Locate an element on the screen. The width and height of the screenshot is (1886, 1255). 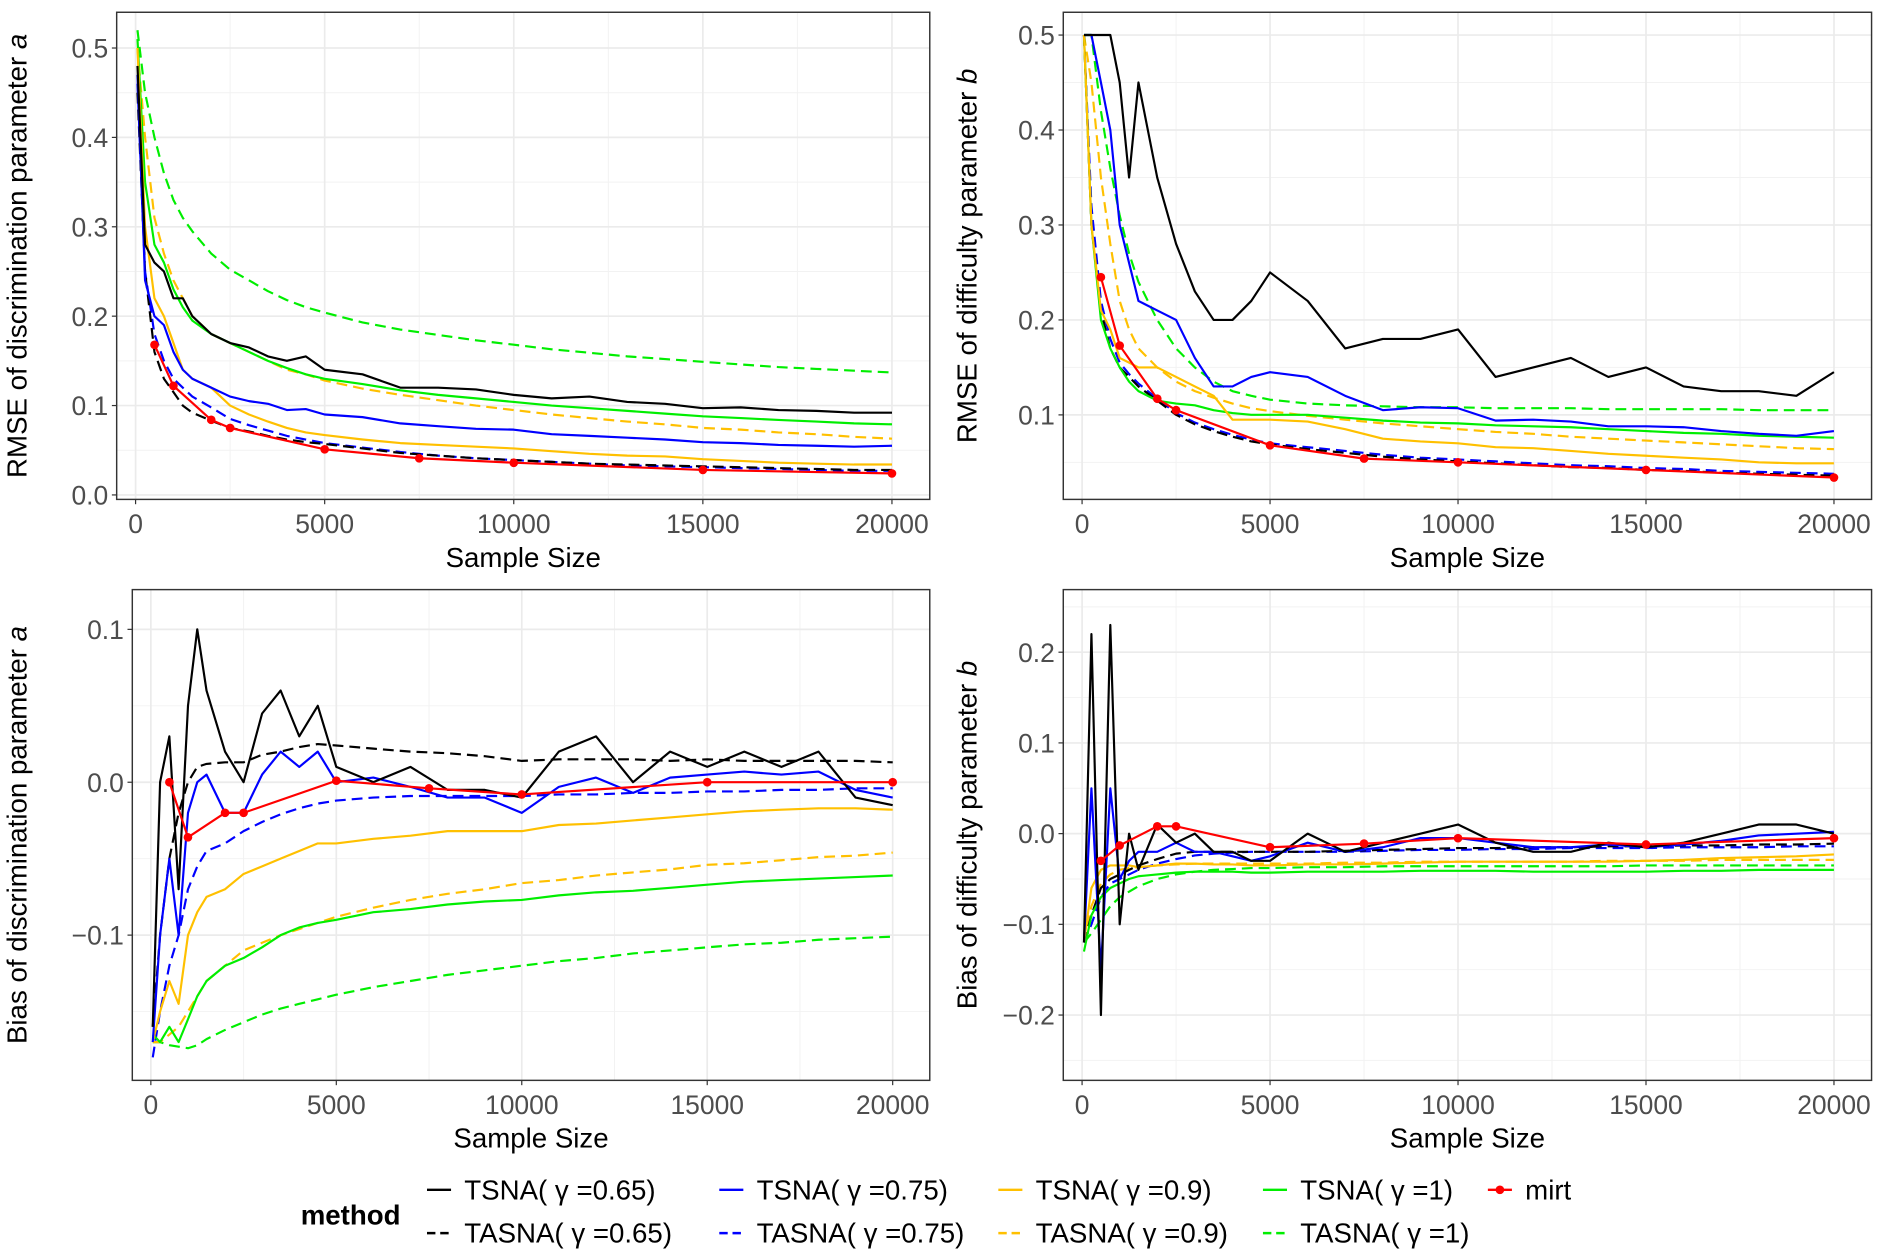
y-axis-title-text: Bias of difficulty parameter is located at coordinates (967, 842).